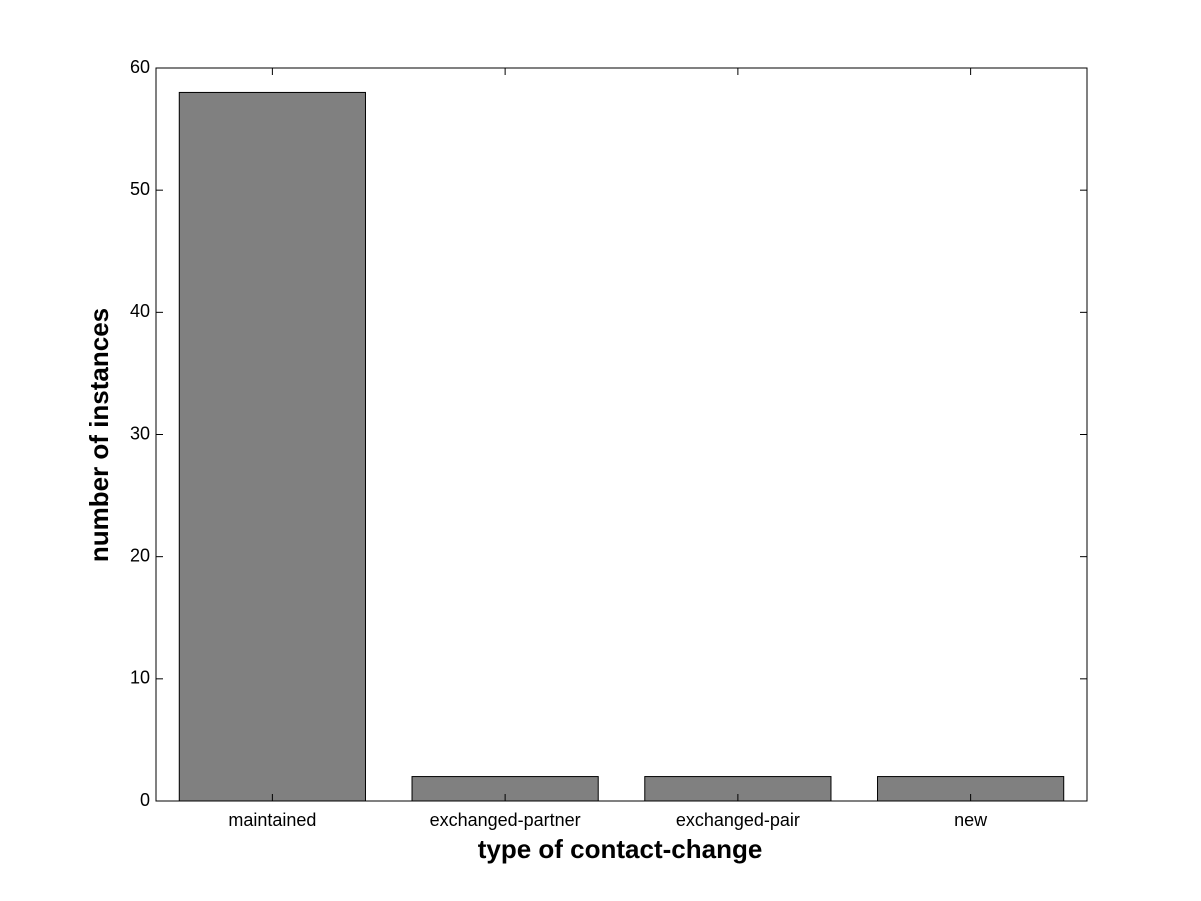 Image resolution: width=1201 pixels, height=901 pixels. What do you see at coordinates (620, 849) in the screenshot?
I see `x-axis-label: type of contact-change` at bounding box center [620, 849].